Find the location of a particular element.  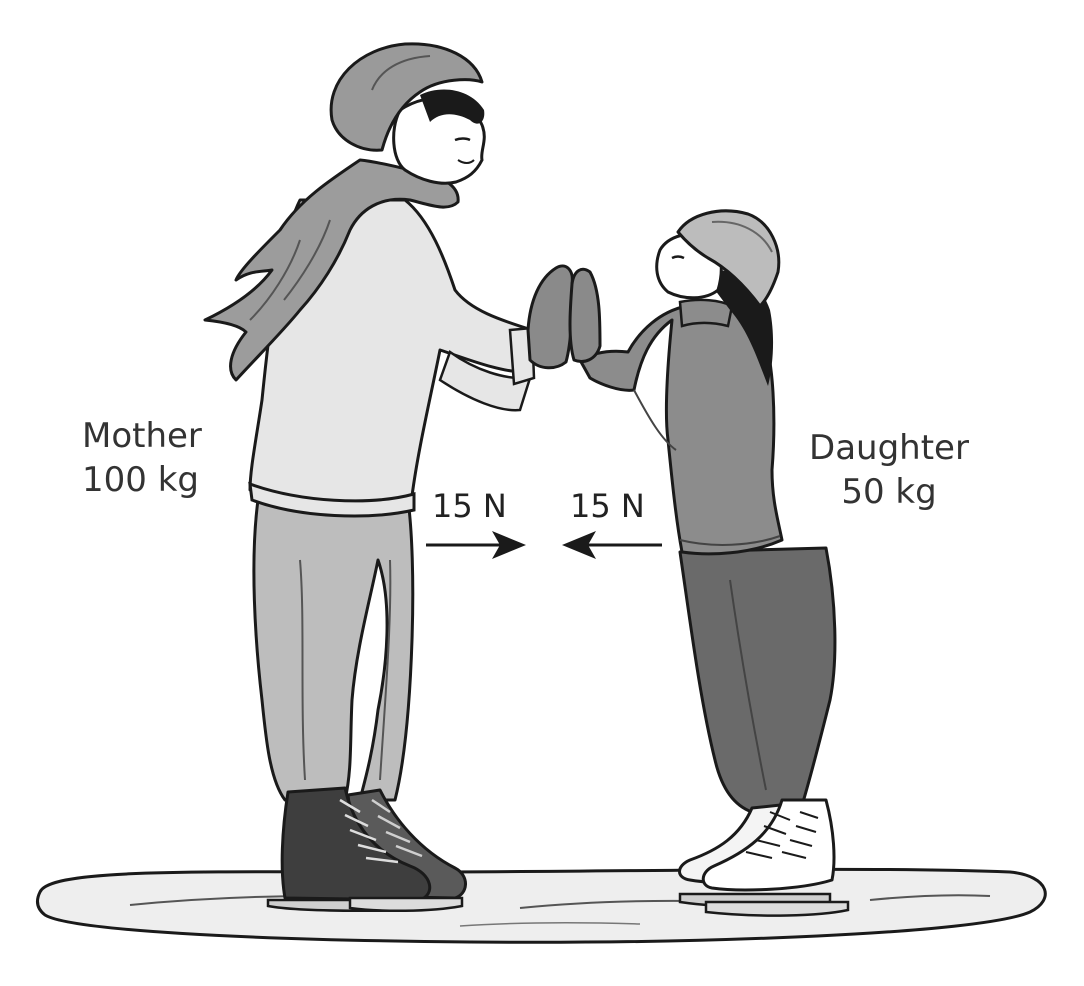

mother-label: Mother 100 kg is located at coordinates (142, 458).